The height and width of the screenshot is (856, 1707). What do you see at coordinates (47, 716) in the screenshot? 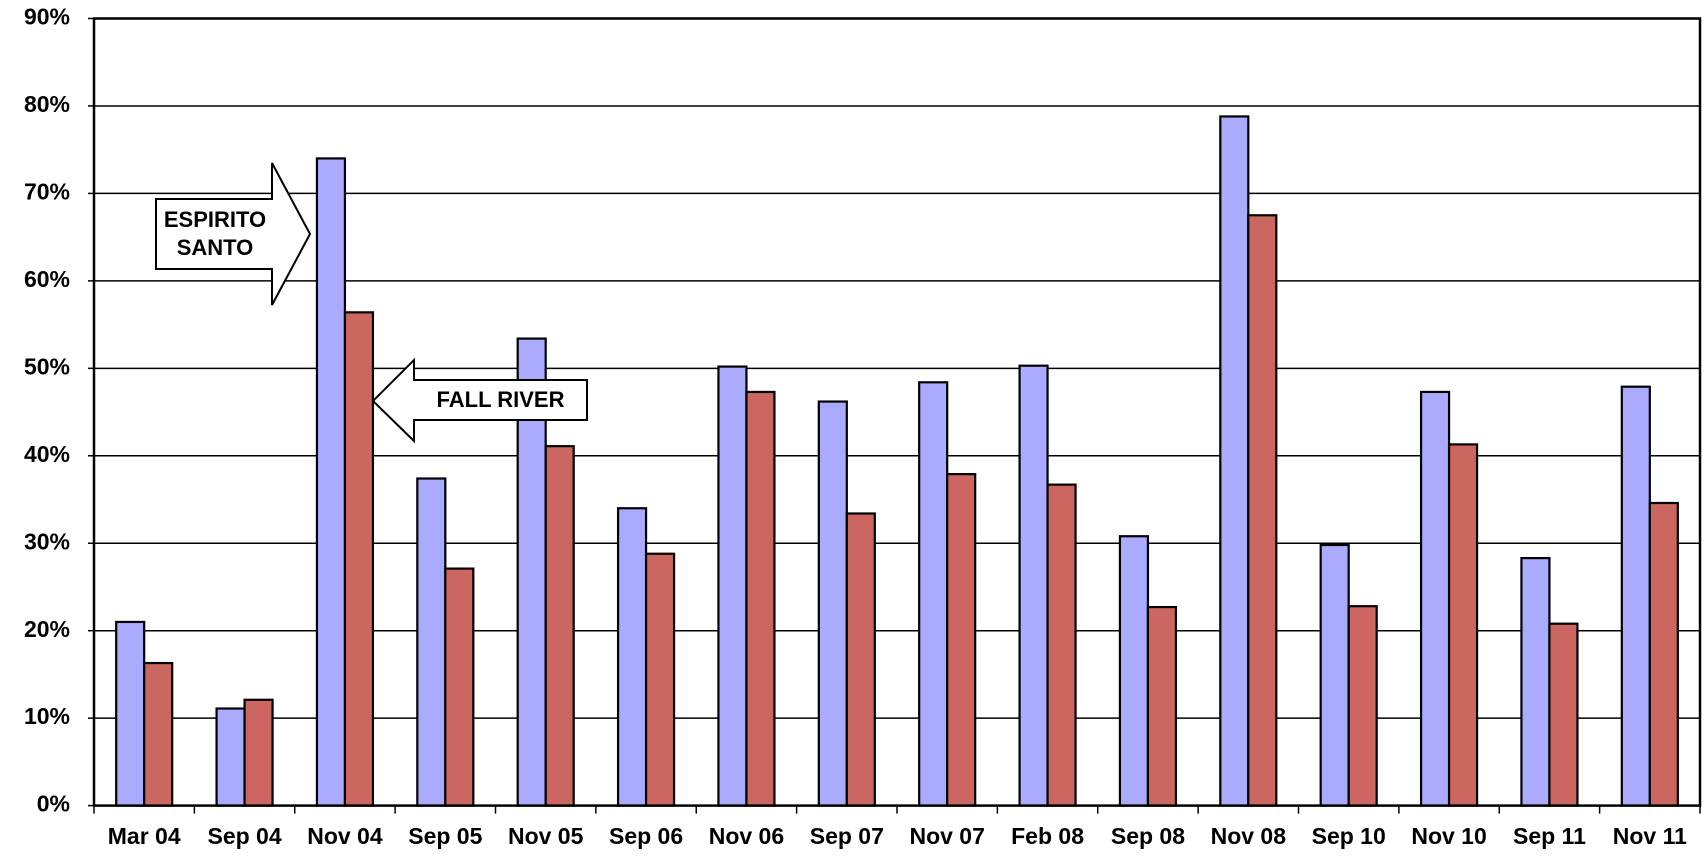
I see `y-tick-label: 10%` at bounding box center [47, 716].